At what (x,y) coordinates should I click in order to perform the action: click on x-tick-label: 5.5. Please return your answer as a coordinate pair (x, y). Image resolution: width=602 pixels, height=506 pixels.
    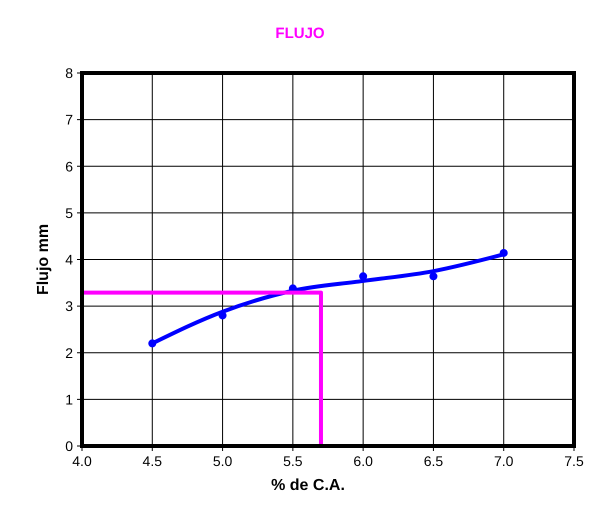
    Looking at the image, I should click on (293, 461).